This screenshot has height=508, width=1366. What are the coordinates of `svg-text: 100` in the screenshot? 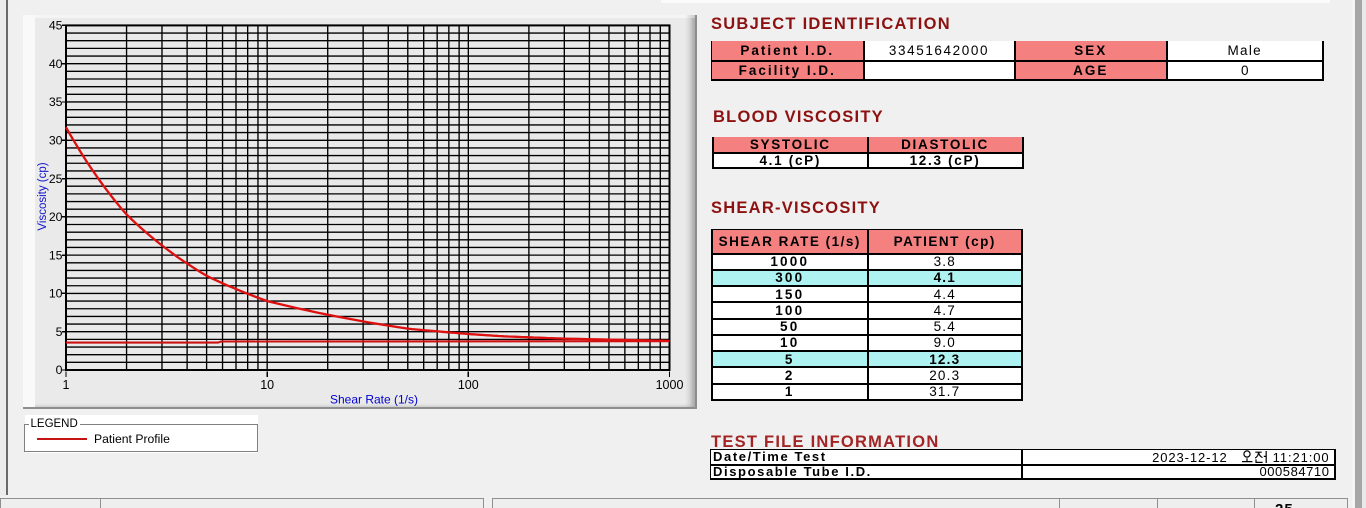 It's located at (468, 385).